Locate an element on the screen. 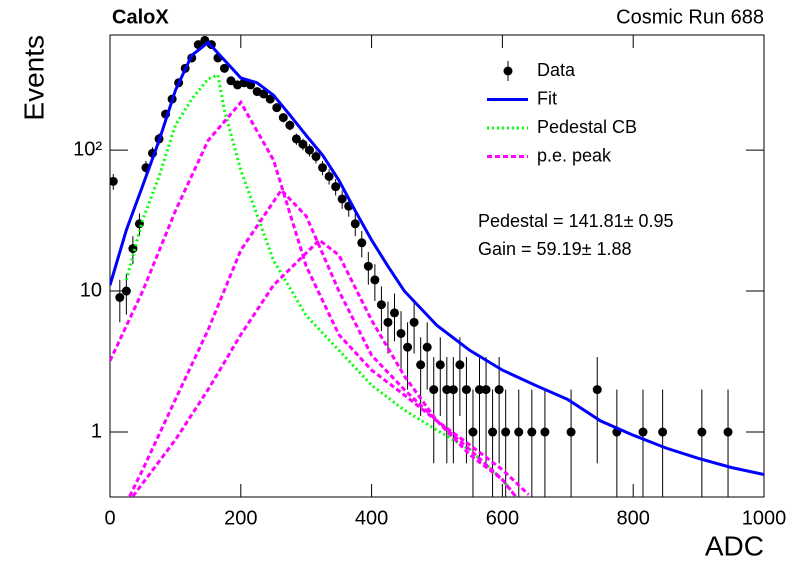  x-tick-label: 400 is located at coordinates (371, 518).